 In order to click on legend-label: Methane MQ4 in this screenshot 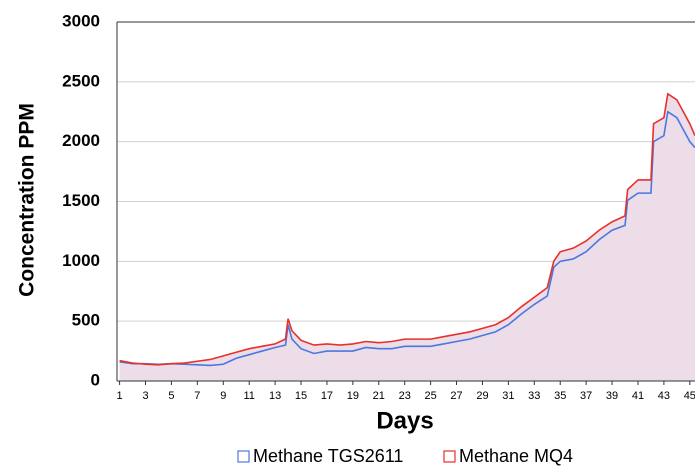, I will do `click(516, 456)`.